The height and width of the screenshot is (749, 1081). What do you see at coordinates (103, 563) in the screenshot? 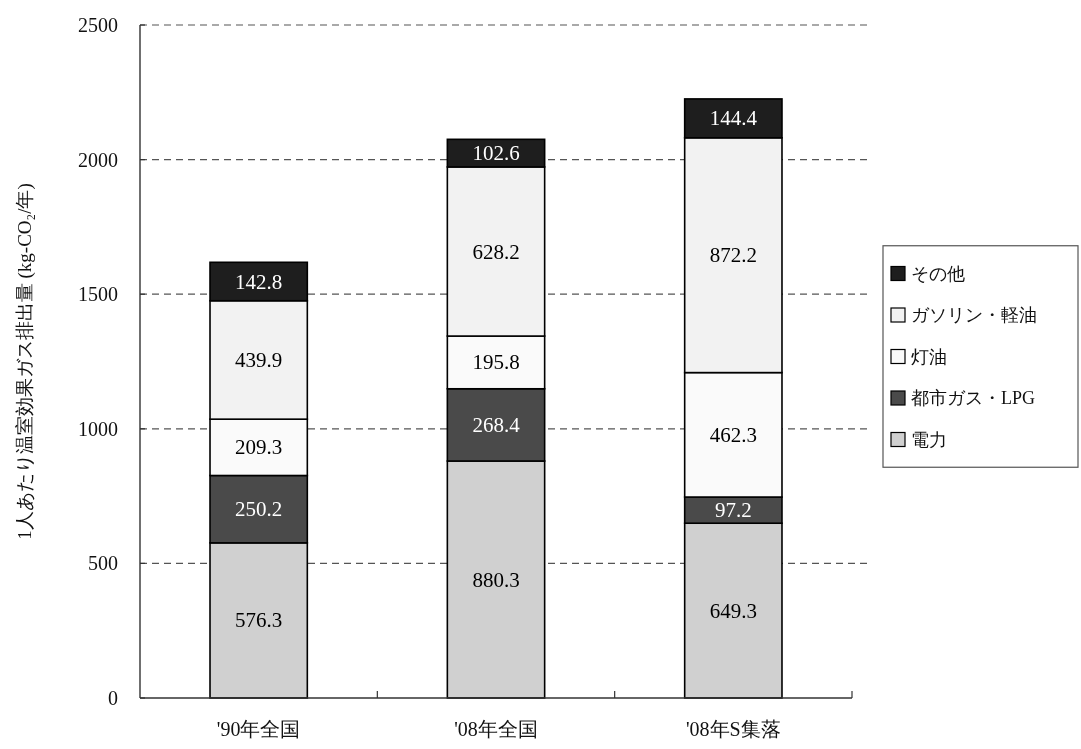
I see `y-tick-label: 500` at bounding box center [103, 563].